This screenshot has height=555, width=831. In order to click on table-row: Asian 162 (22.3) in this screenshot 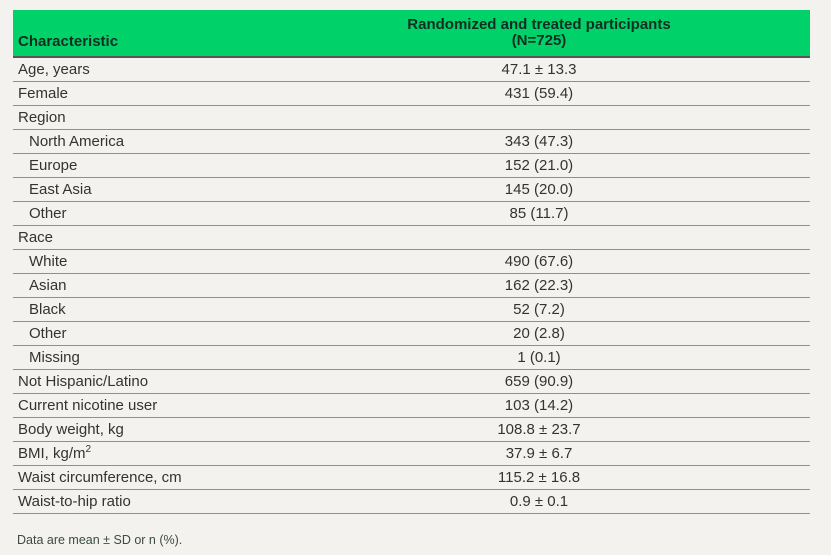, I will do `click(411, 285)`.